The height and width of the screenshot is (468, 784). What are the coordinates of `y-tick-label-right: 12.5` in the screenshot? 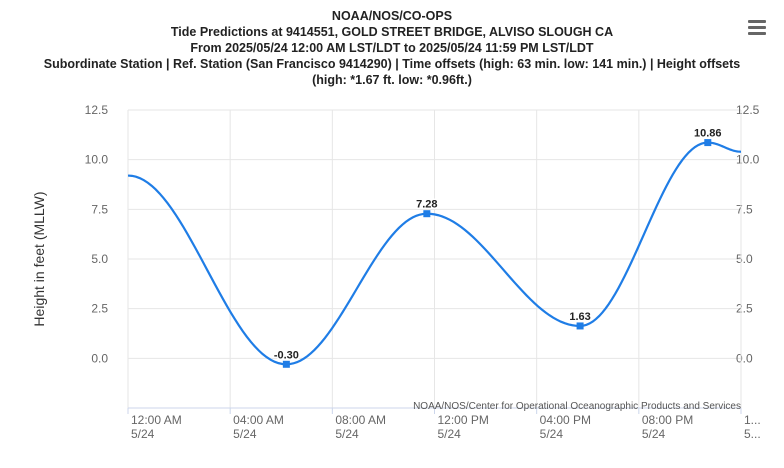 It's located at (748, 110).